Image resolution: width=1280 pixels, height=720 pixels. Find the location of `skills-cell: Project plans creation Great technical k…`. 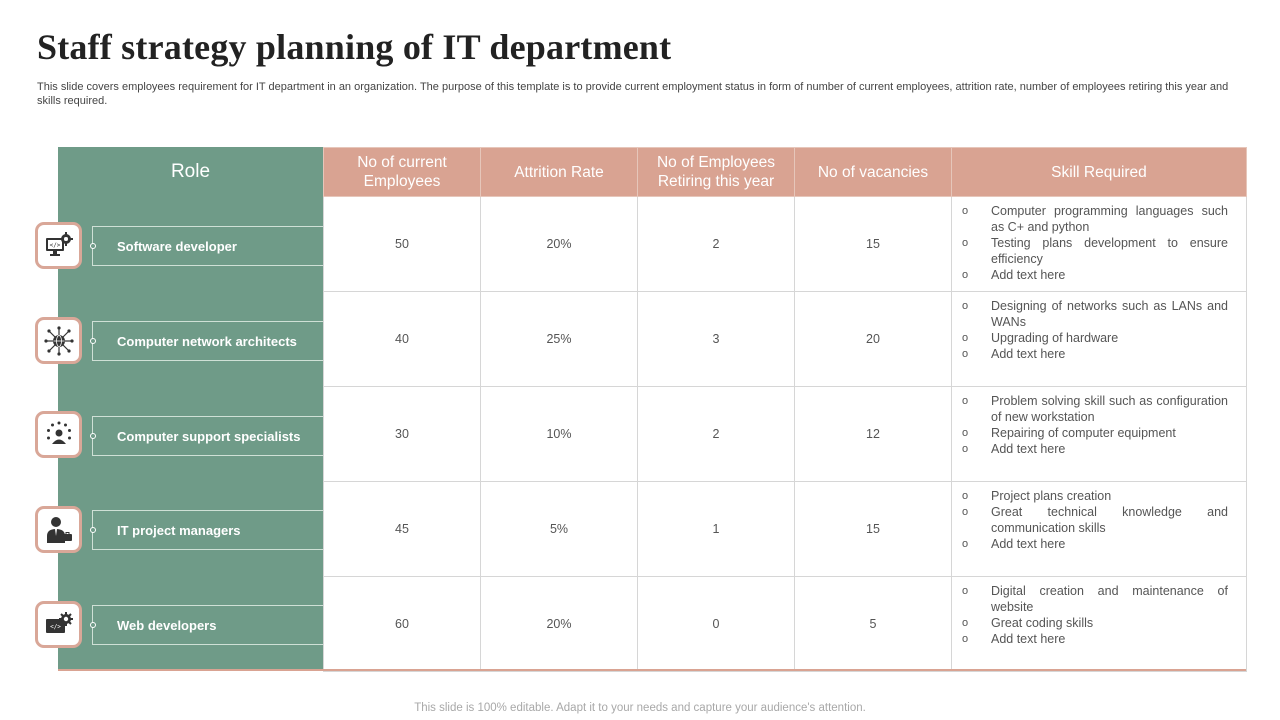

skills-cell: Project plans creation Great technical k… is located at coordinates (1099, 529).